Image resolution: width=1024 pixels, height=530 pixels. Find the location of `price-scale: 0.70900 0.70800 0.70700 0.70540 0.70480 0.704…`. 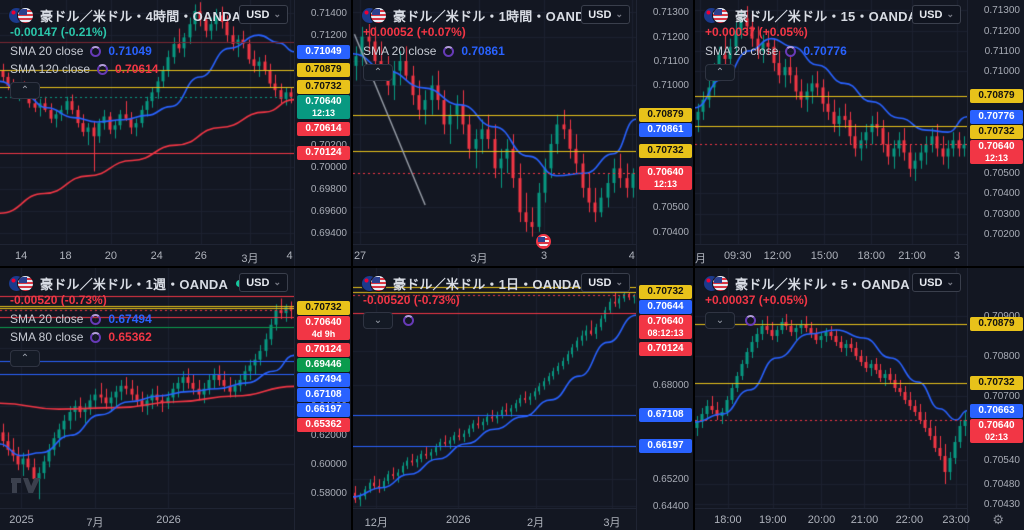

price-scale: 0.70900 0.70800 0.70700 0.70540 0.70480 0.704… is located at coordinates (995, 399).